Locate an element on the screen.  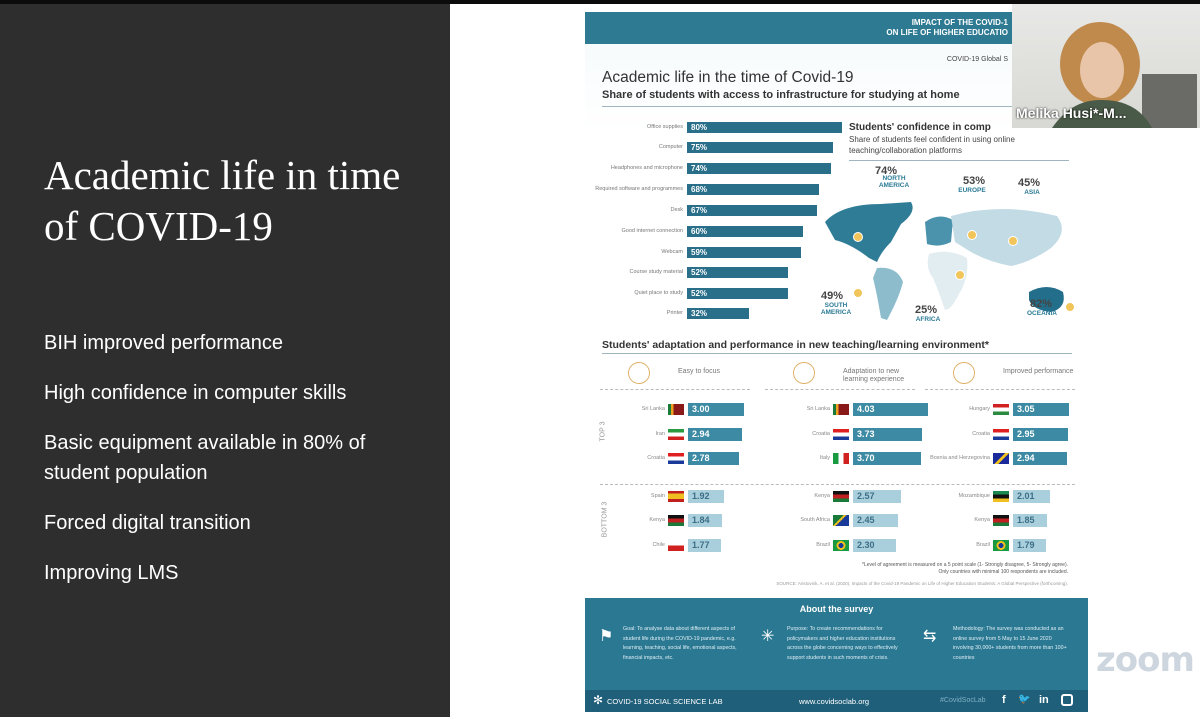
bar-label: Headphones and microphone is located at coordinates (646, 168).